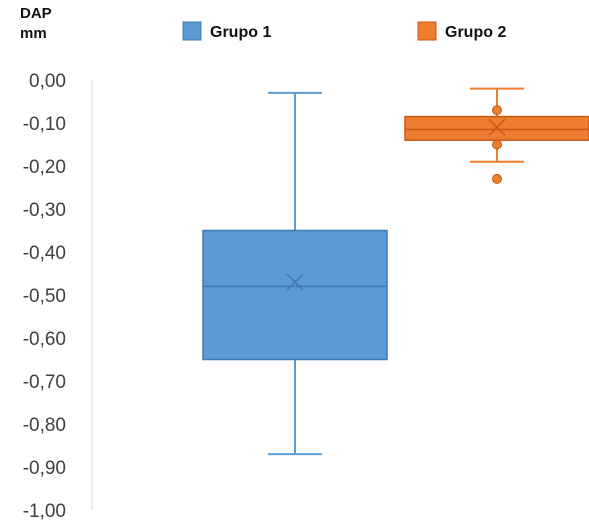  Describe the element at coordinates (44, 425) in the screenshot. I see `y-tick-label: -0,80` at that location.